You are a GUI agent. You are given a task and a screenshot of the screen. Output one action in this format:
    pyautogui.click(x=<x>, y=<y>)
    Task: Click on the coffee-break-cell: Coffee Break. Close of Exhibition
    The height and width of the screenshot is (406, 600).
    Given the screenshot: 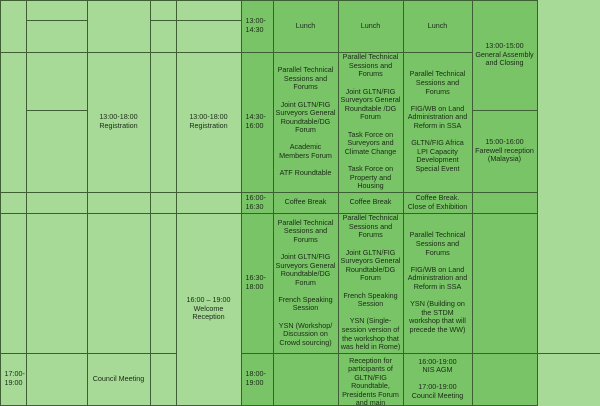 What is the action you would take?
    pyautogui.click(x=437, y=202)
    